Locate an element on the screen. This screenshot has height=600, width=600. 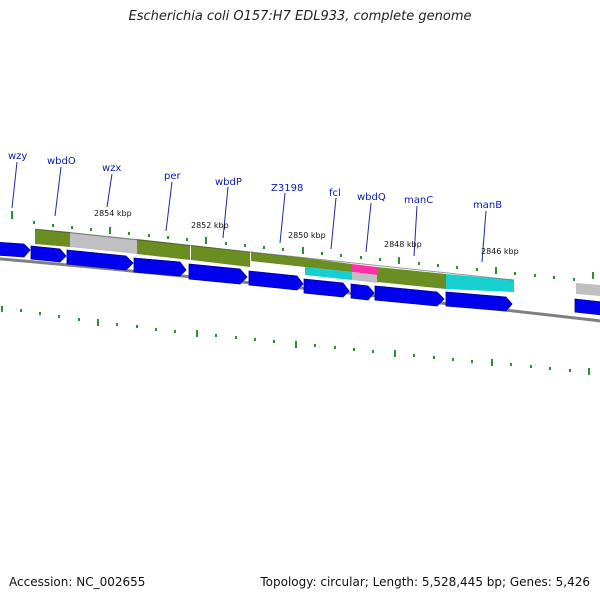
gene-label: Z3198 is located at coordinates (287, 188).